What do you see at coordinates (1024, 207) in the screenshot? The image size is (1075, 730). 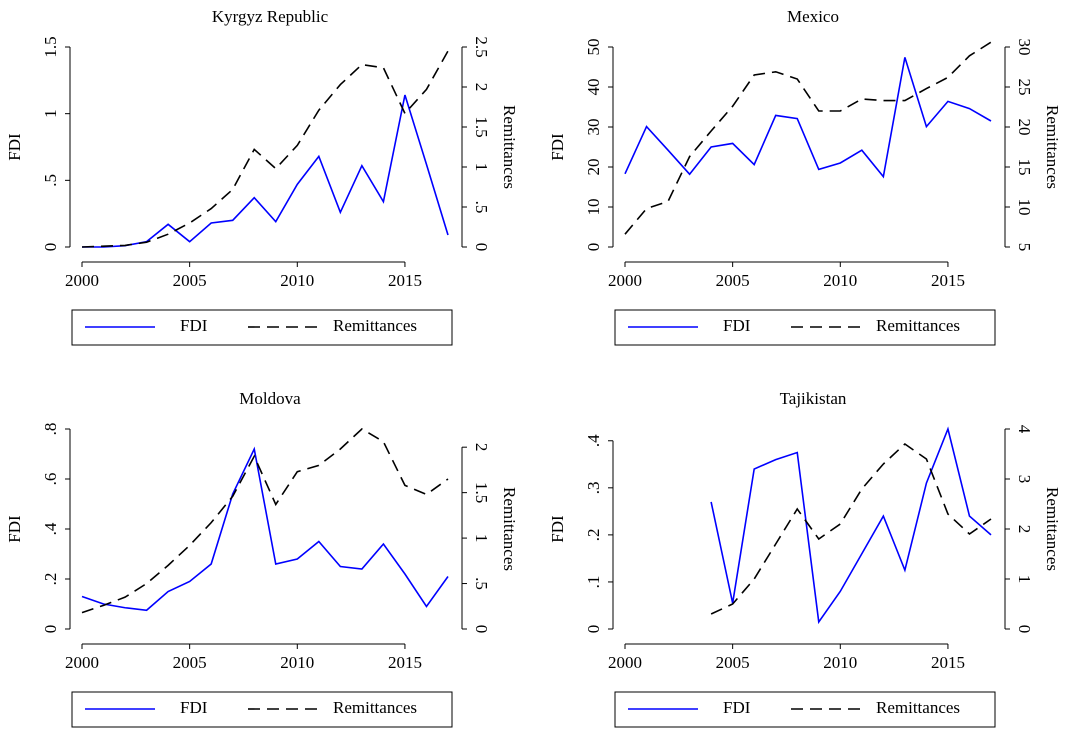 I see `y2-tick-label: 10` at bounding box center [1024, 207].